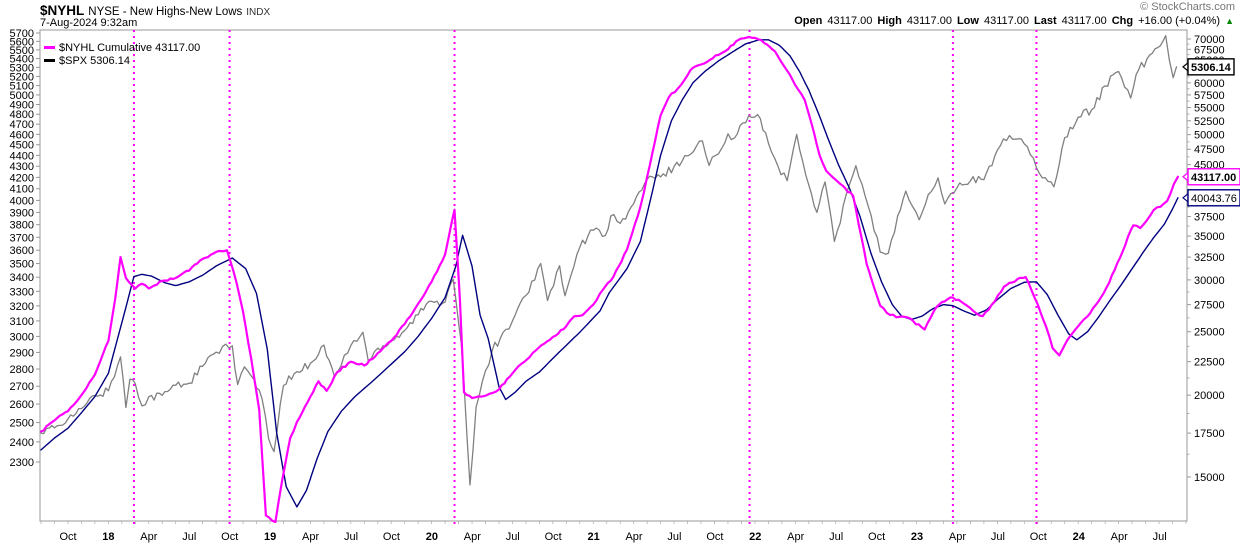 This screenshot has width=1240, height=546. Describe the element at coordinates (22, 443) in the screenshot. I see `left-axis-tick-label: 2400` at that location.